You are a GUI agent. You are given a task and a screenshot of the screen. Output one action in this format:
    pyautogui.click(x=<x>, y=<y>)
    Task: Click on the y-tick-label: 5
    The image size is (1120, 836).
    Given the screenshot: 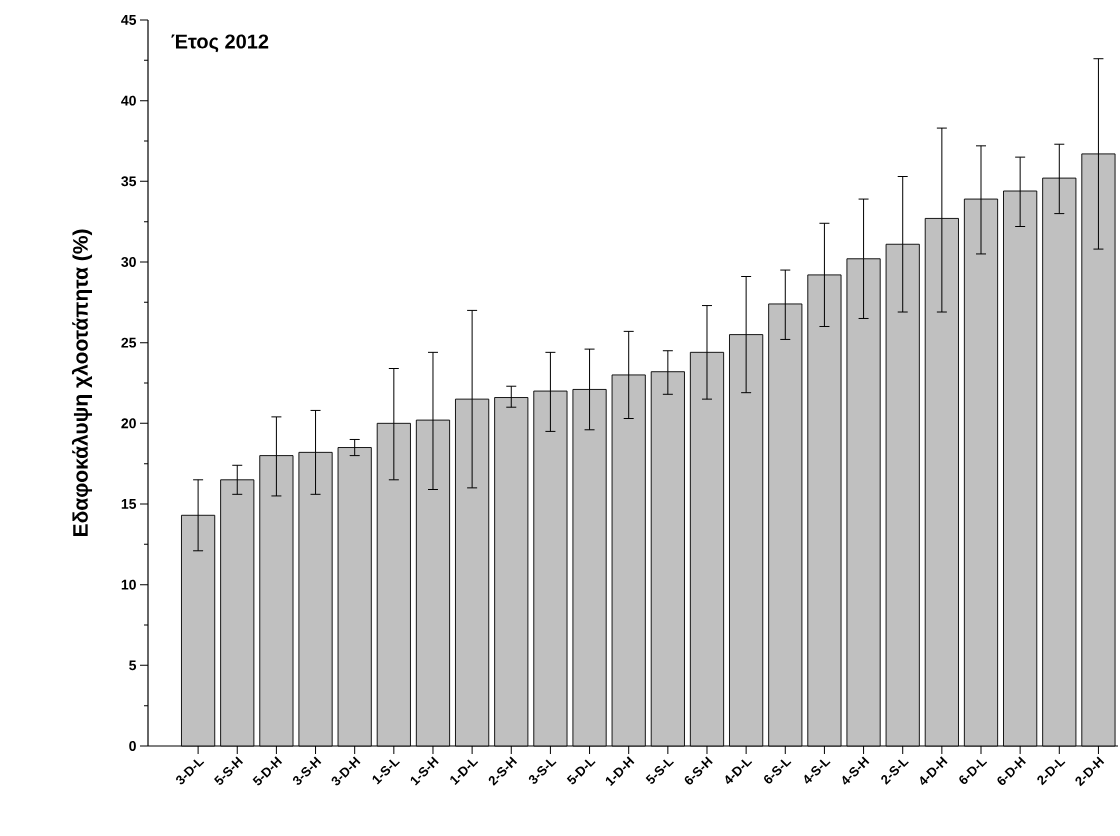 What is the action you would take?
    pyautogui.click(x=133, y=665)
    